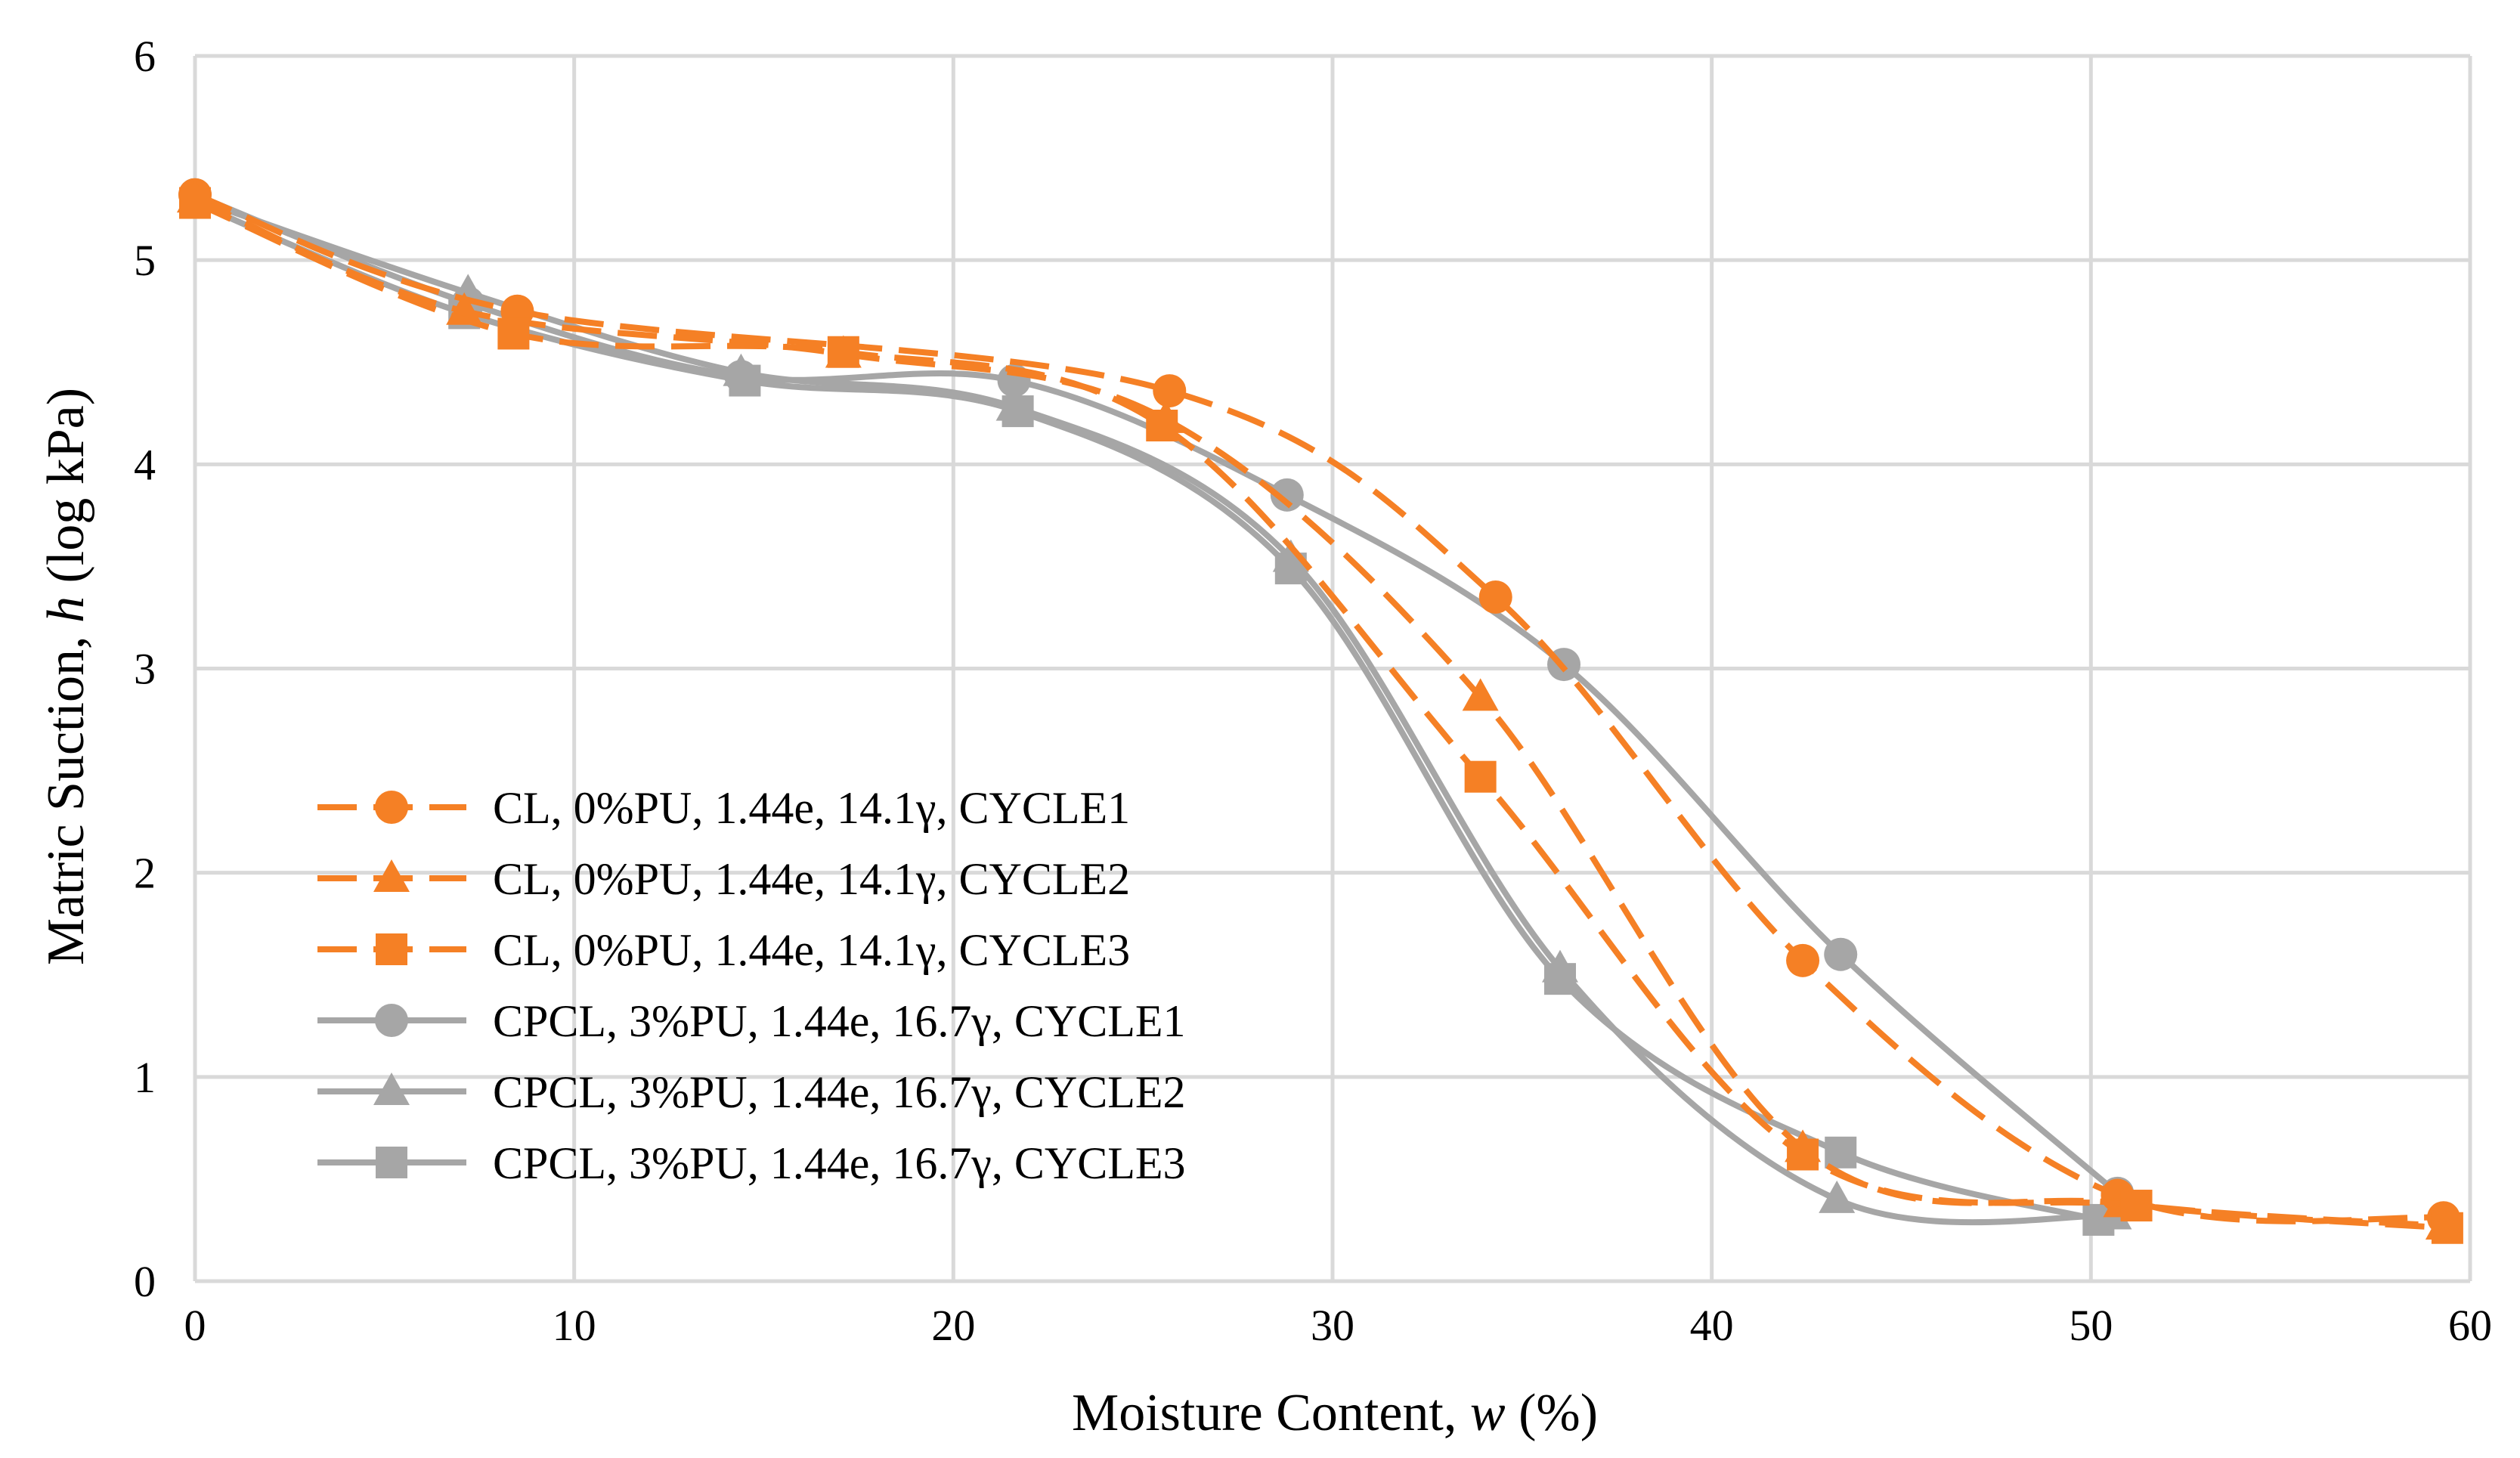 The height and width of the screenshot is (1458, 2520). What do you see at coordinates (953, 1326) in the screenshot?
I see `x-tick-label: 20` at bounding box center [953, 1326].